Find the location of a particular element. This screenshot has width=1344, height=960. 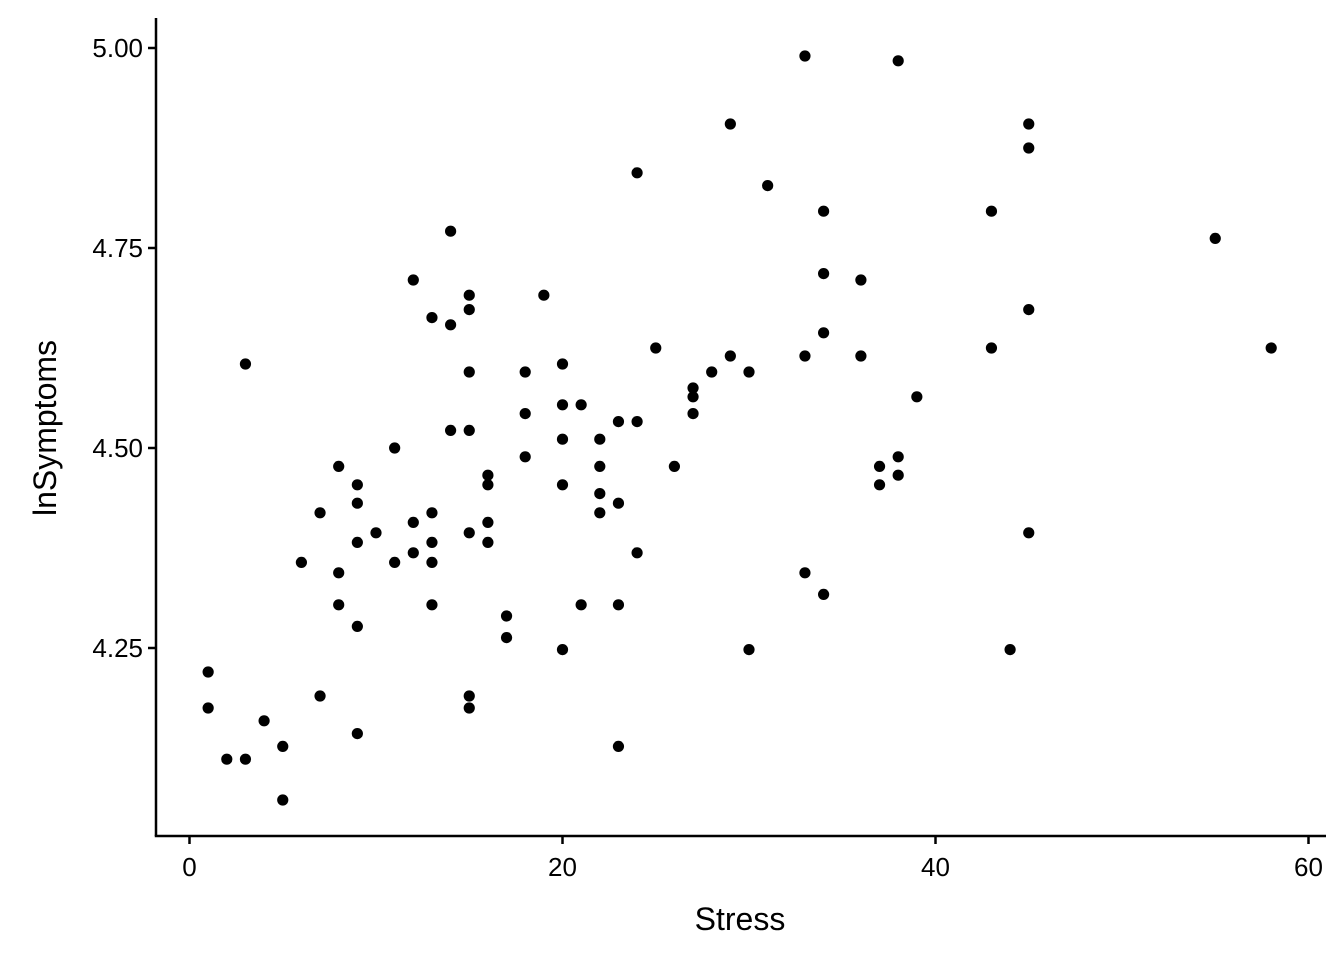

x-tick-label: 0 is located at coordinates (189, 867).